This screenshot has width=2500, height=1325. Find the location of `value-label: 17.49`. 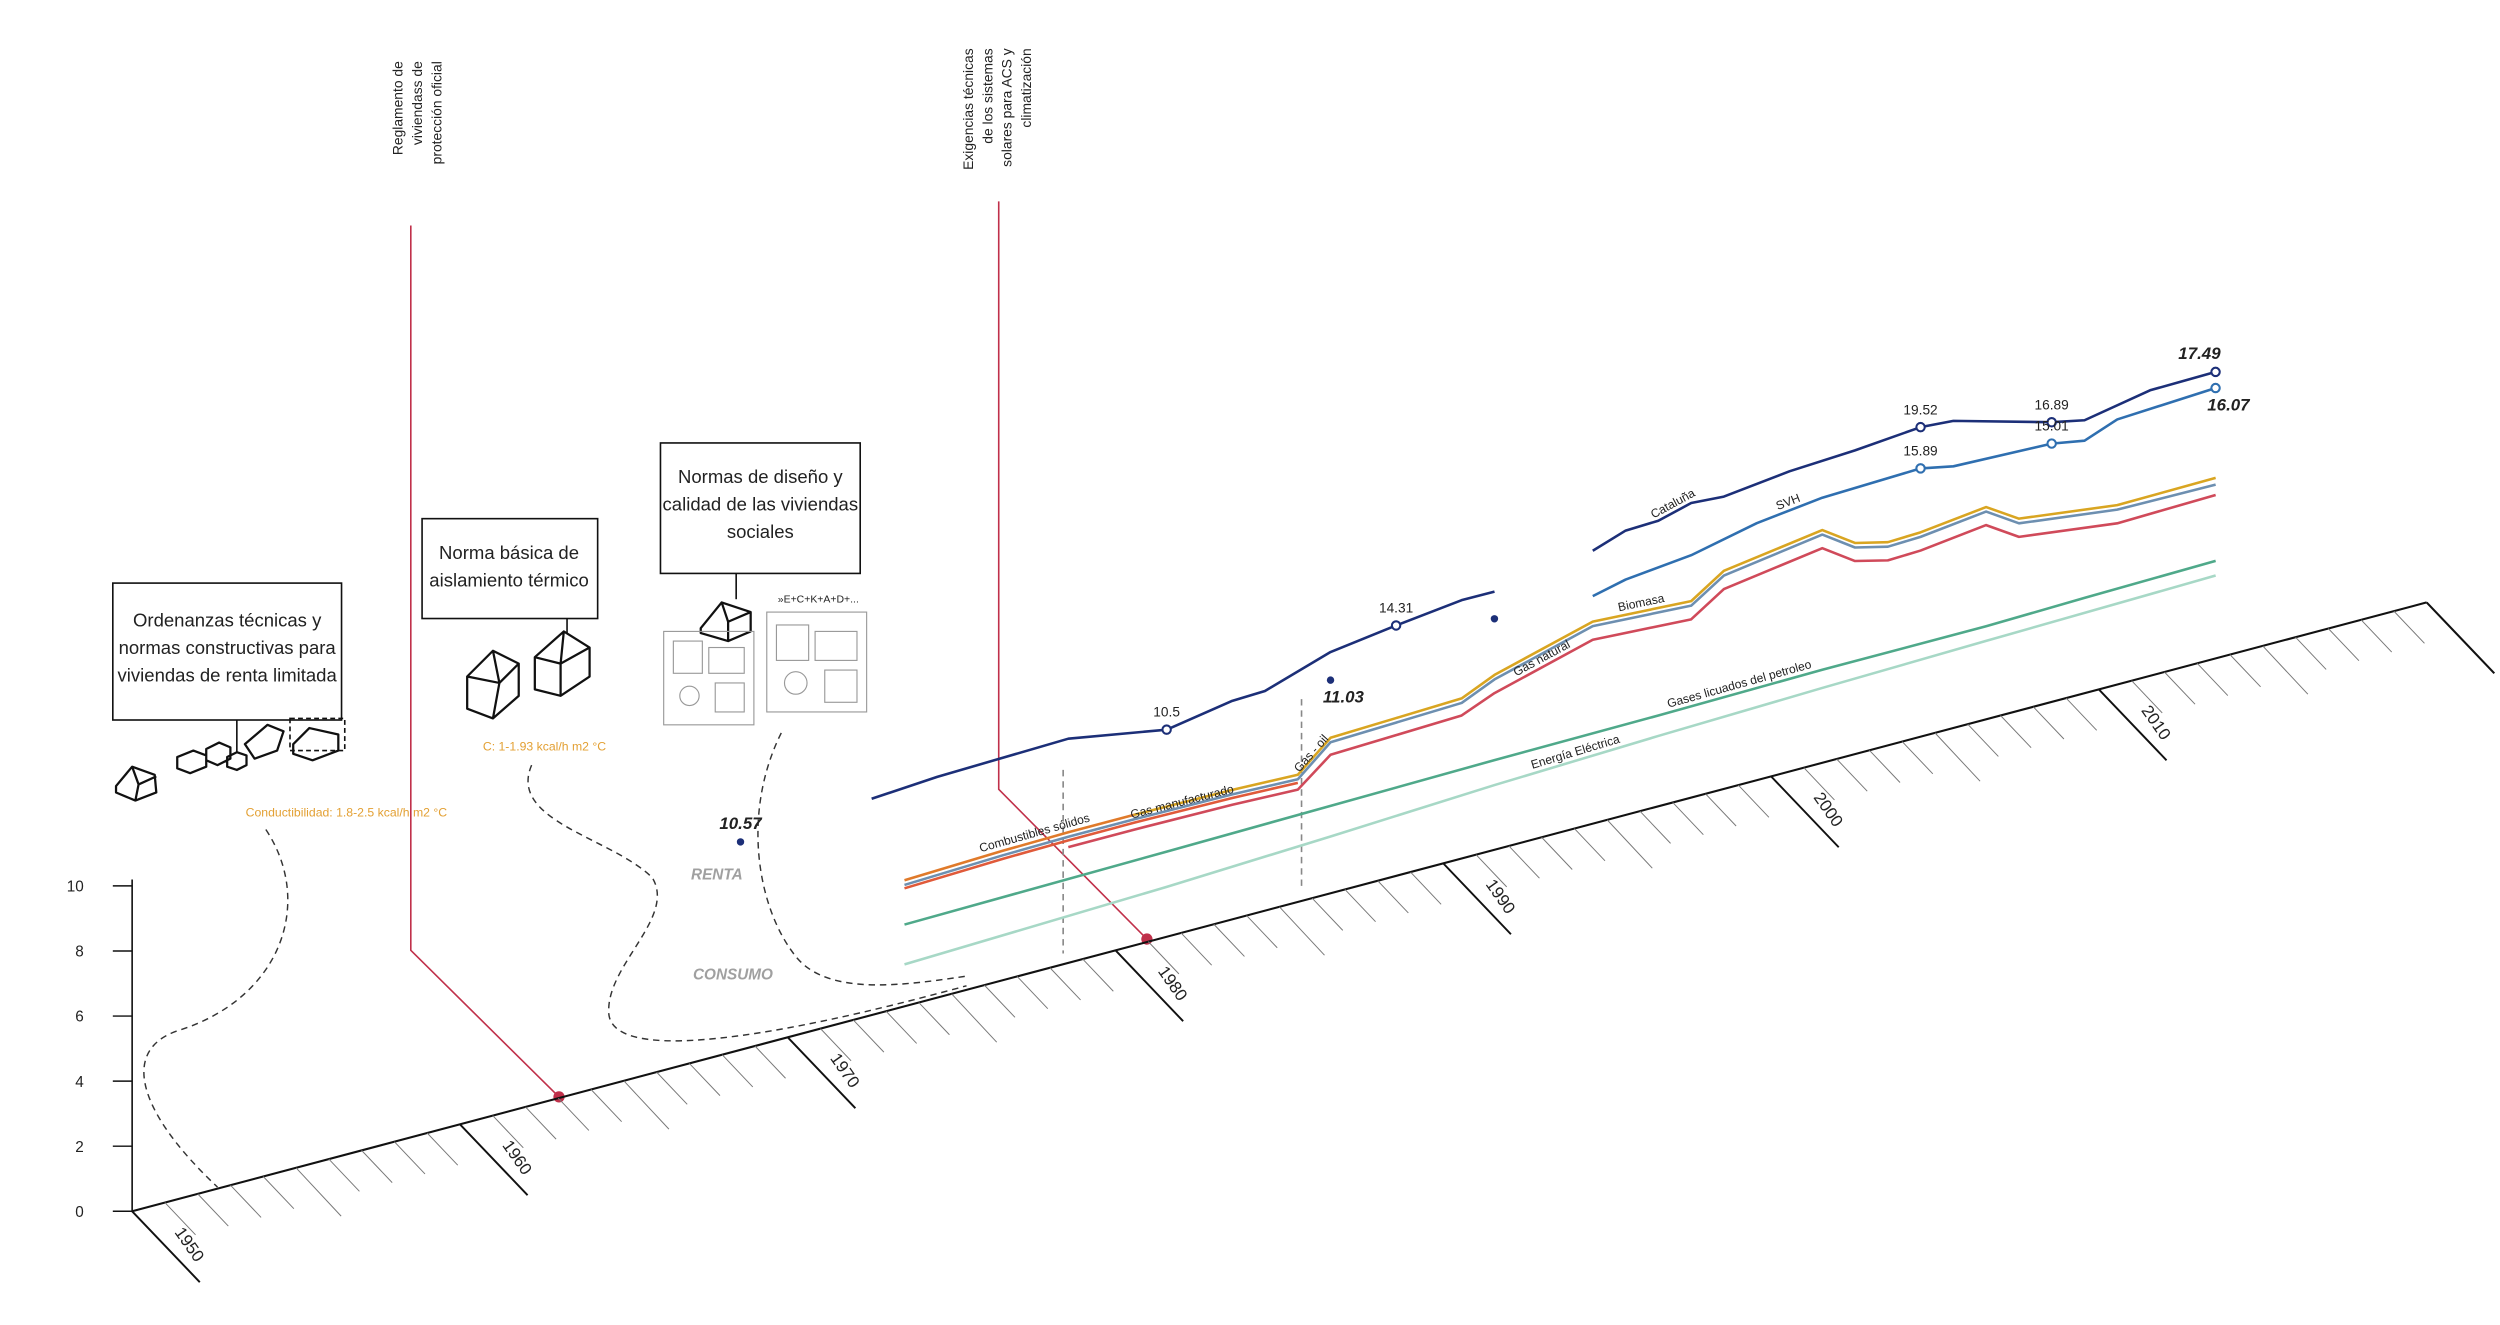

value-label: 17.49 is located at coordinates (2199, 353).